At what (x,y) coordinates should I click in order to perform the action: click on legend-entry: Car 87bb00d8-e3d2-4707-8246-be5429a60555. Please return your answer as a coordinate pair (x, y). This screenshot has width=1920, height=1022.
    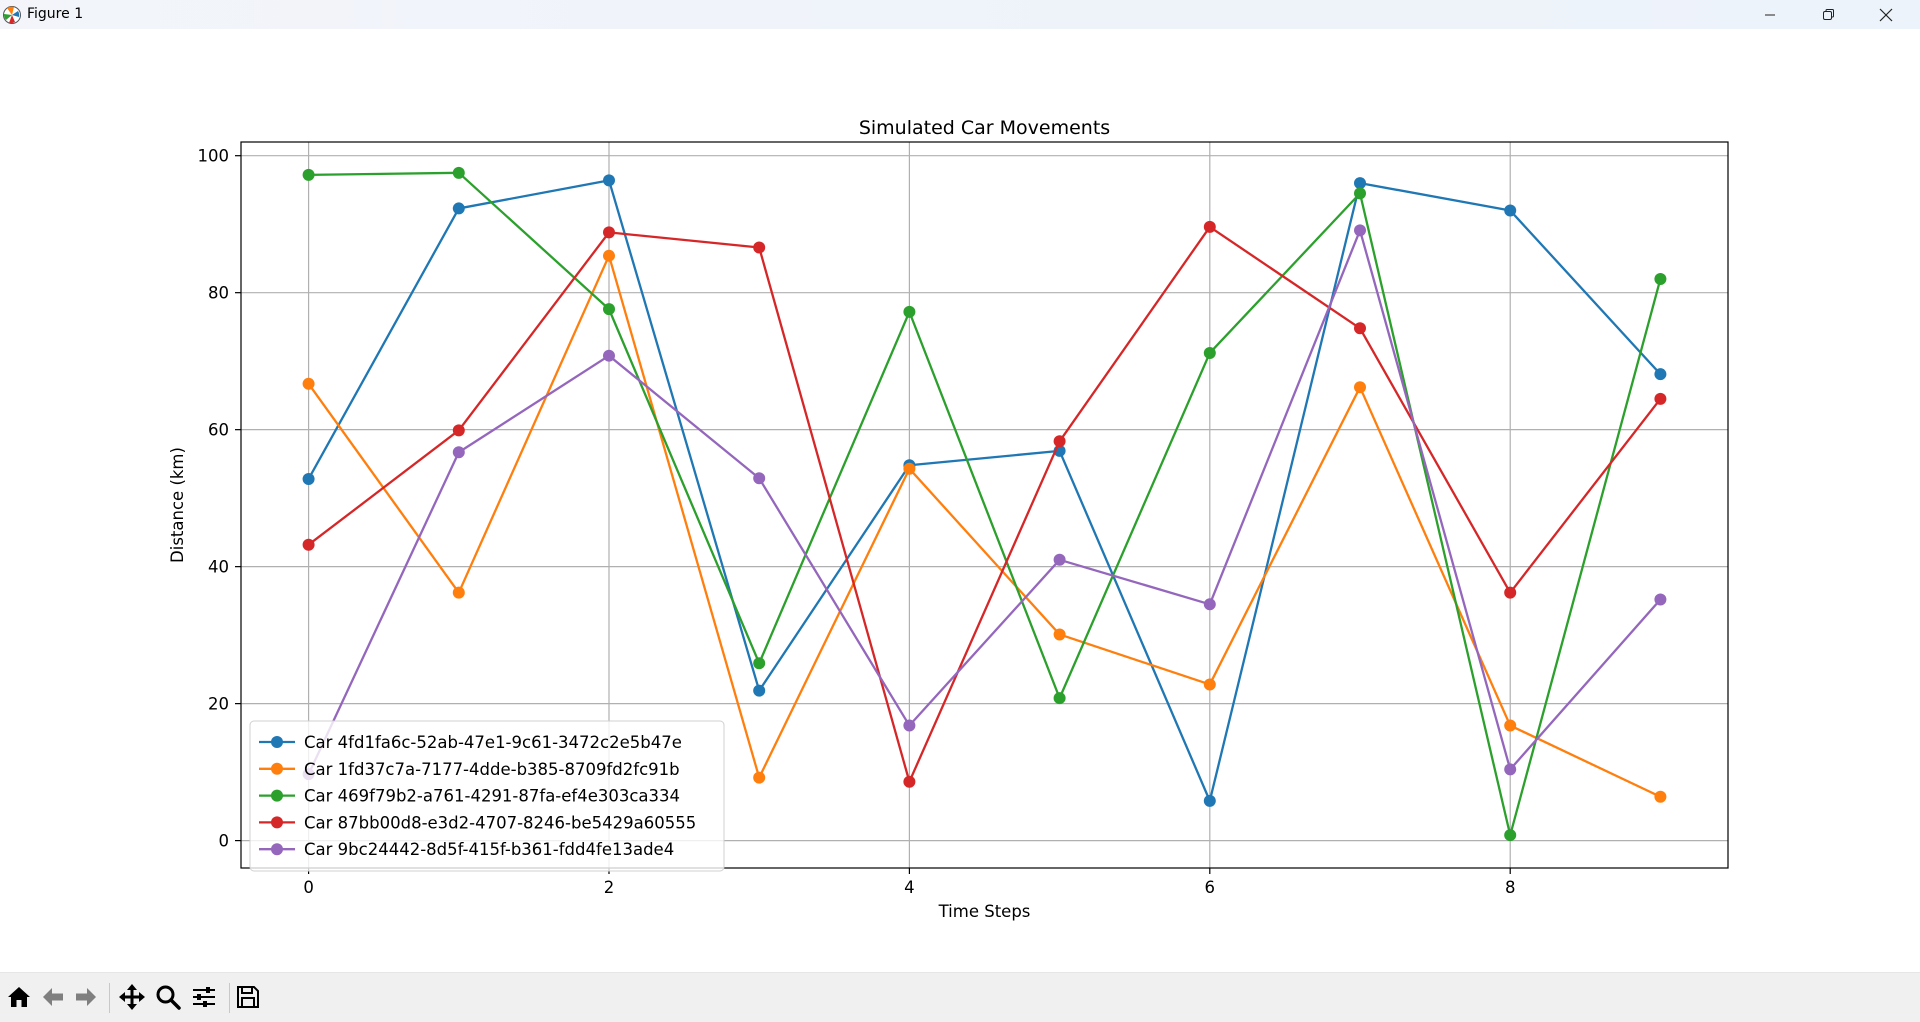
    Looking at the image, I should click on (477, 822).